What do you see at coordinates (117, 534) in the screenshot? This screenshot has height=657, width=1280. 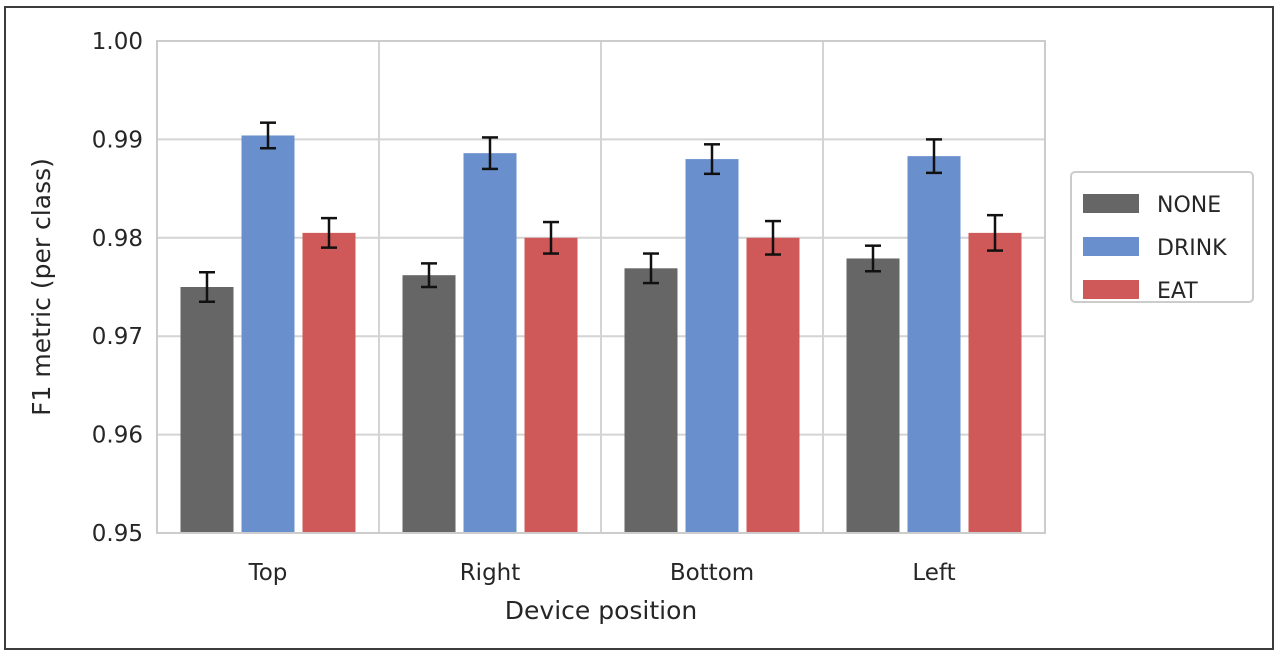 I see `y-tick-label: 0.95` at bounding box center [117, 534].